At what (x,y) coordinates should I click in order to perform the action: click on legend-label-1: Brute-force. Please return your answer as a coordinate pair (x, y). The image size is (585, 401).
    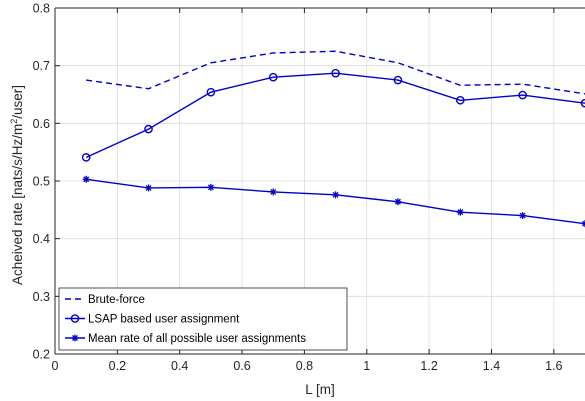
    Looking at the image, I should click on (116, 300).